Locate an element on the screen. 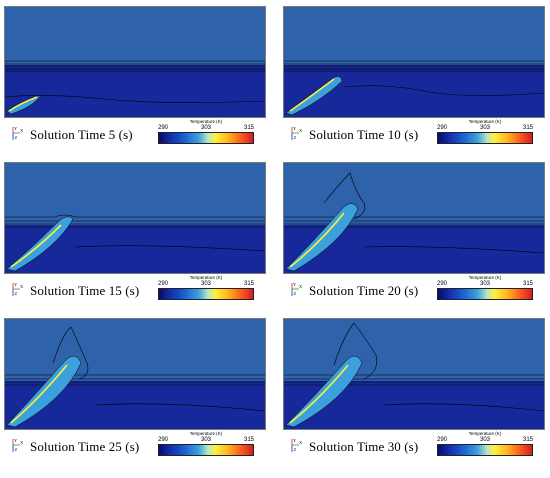 Image resolution: width=550 pixels, height=478 pixels. solution-time-caption: Solution Time 20 (s) is located at coordinates (364, 290).